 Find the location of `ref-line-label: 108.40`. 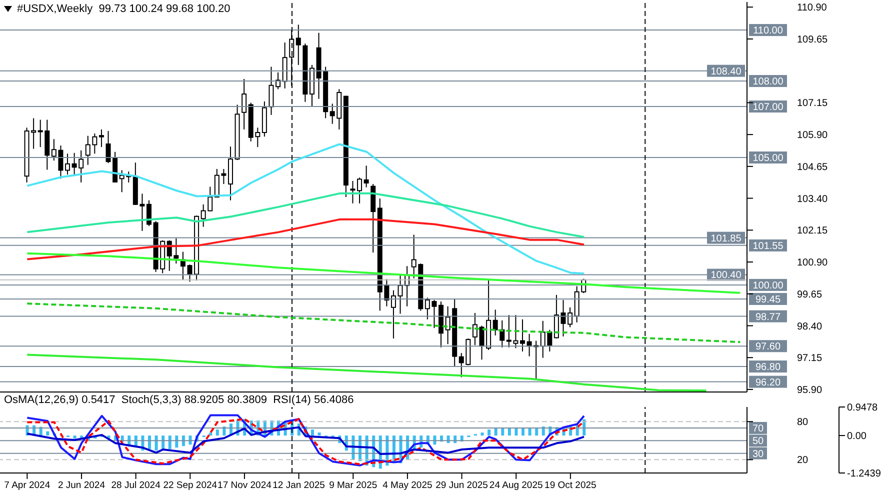

ref-line-label: 108.40 is located at coordinates (726, 72).